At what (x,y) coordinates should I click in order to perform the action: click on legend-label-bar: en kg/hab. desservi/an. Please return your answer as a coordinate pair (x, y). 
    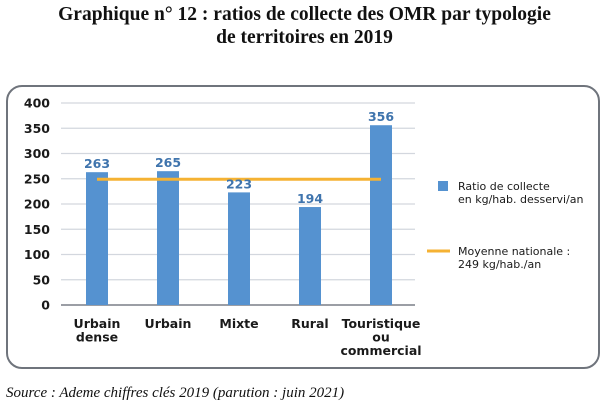
    Looking at the image, I should click on (520, 199).